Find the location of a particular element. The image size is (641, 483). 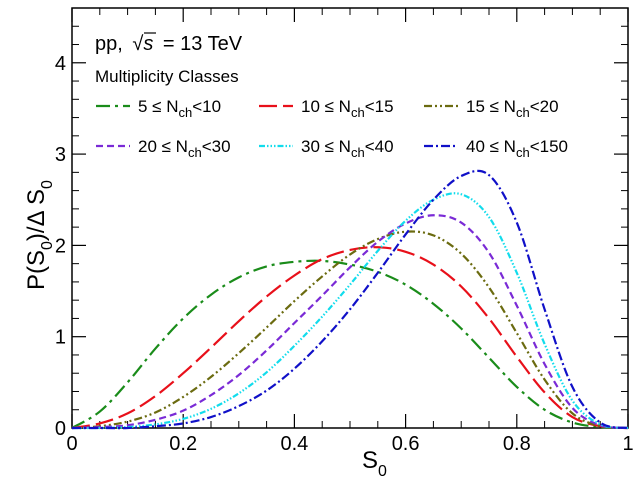

x-axis-title: S0 is located at coordinates (374, 463).